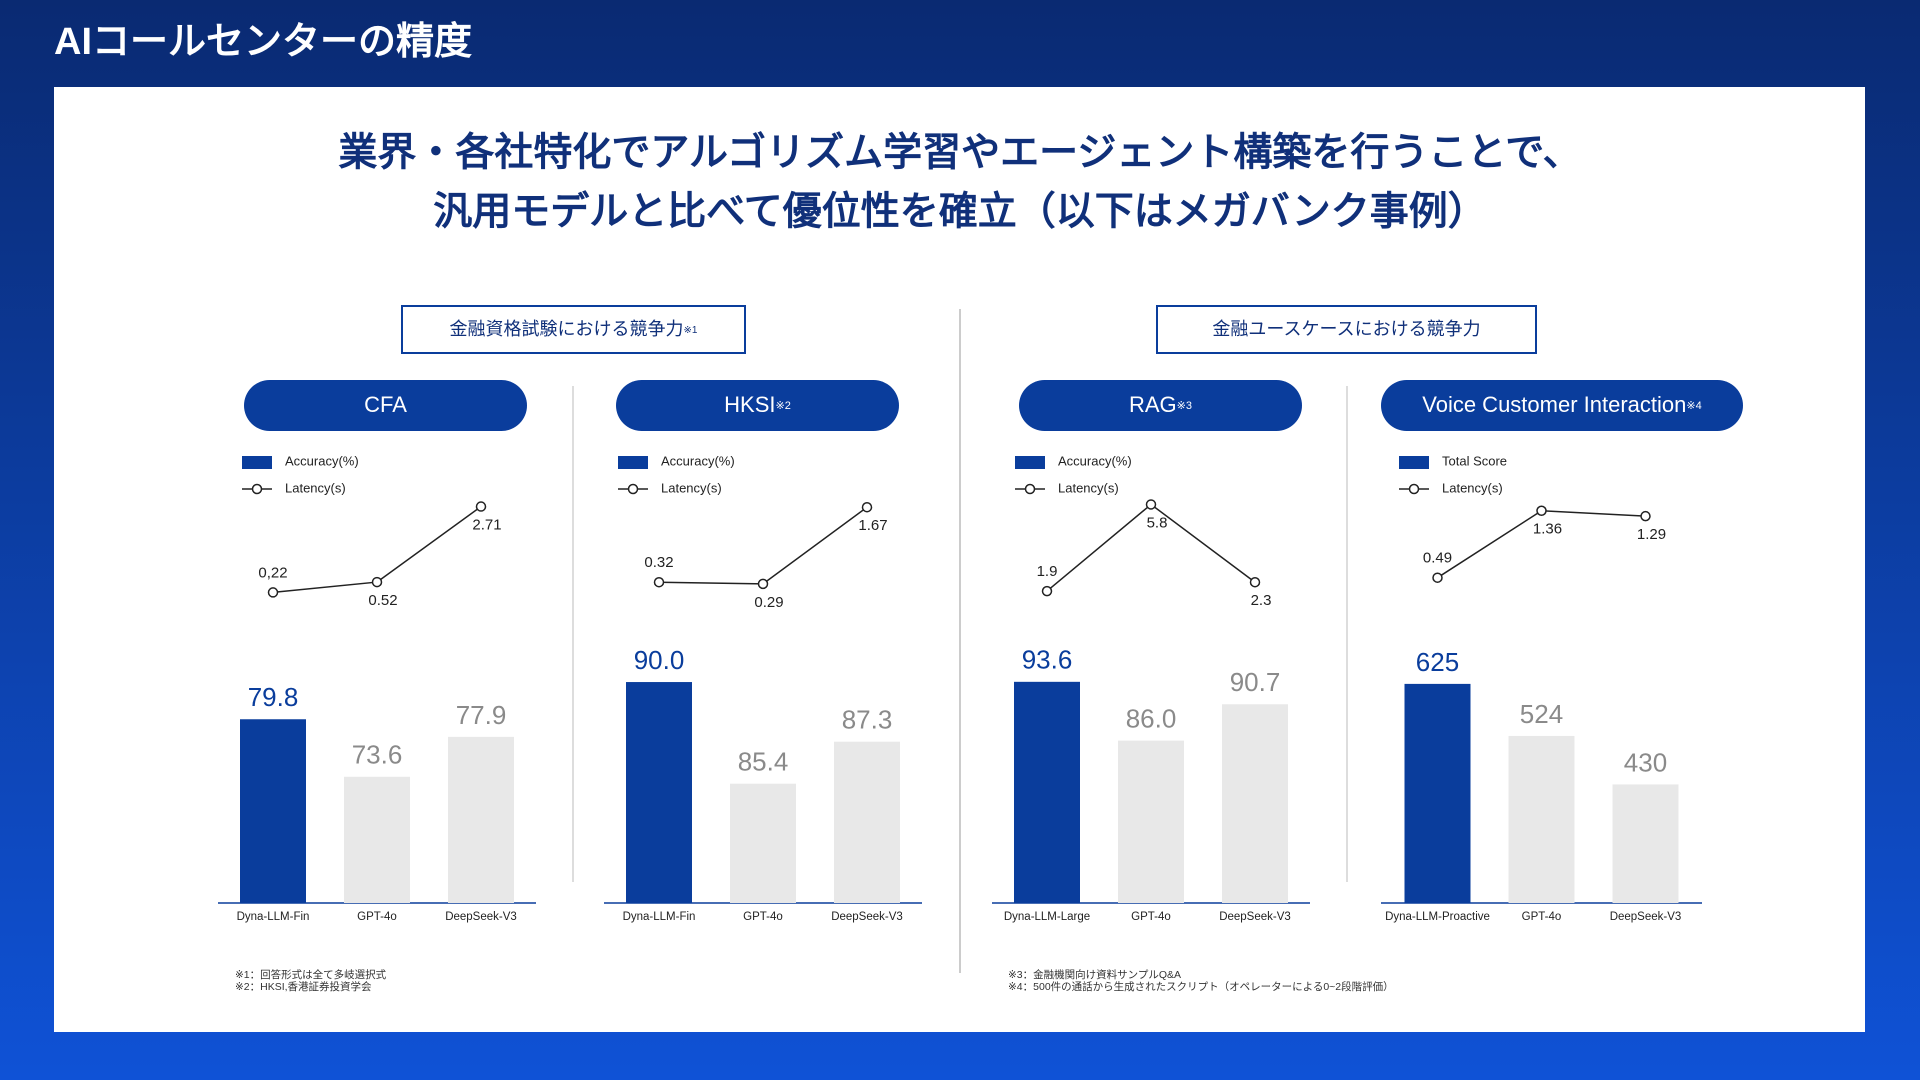 This screenshot has height=1080, width=1920. Describe the element at coordinates (1437, 662) in the screenshot. I see `value-label: 625` at that location.